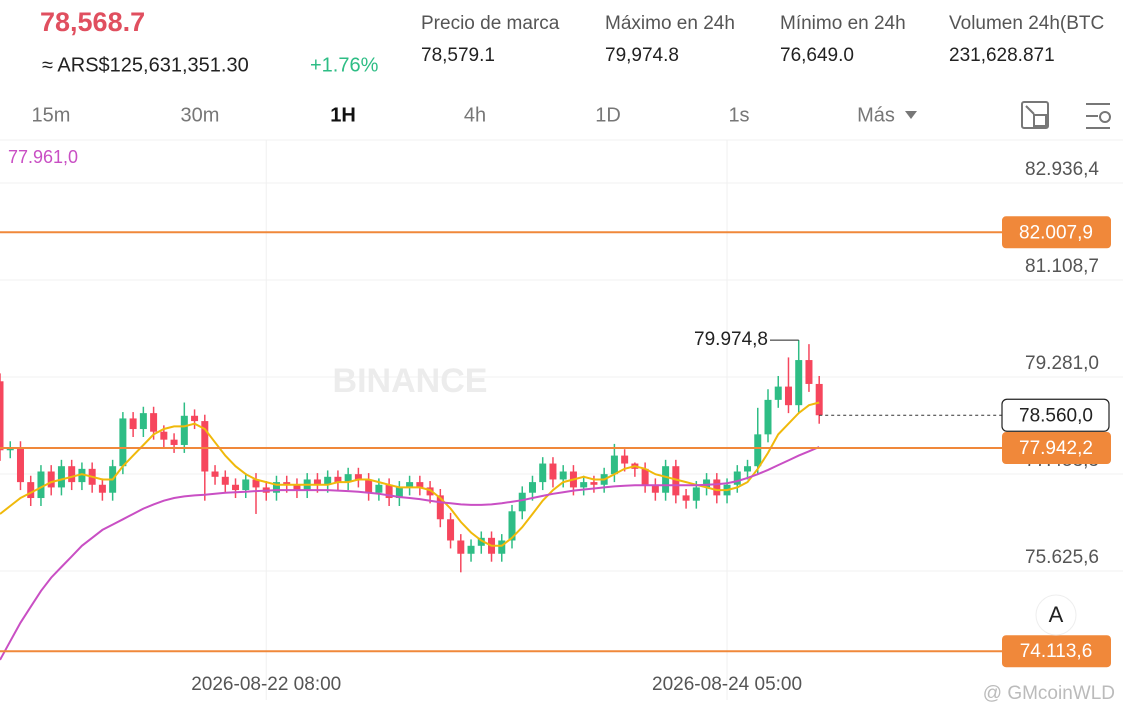 This screenshot has height=720, width=1123. What do you see at coordinates (344, 65) in the screenshot?
I see `change: +1.76%` at bounding box center [344, 65].